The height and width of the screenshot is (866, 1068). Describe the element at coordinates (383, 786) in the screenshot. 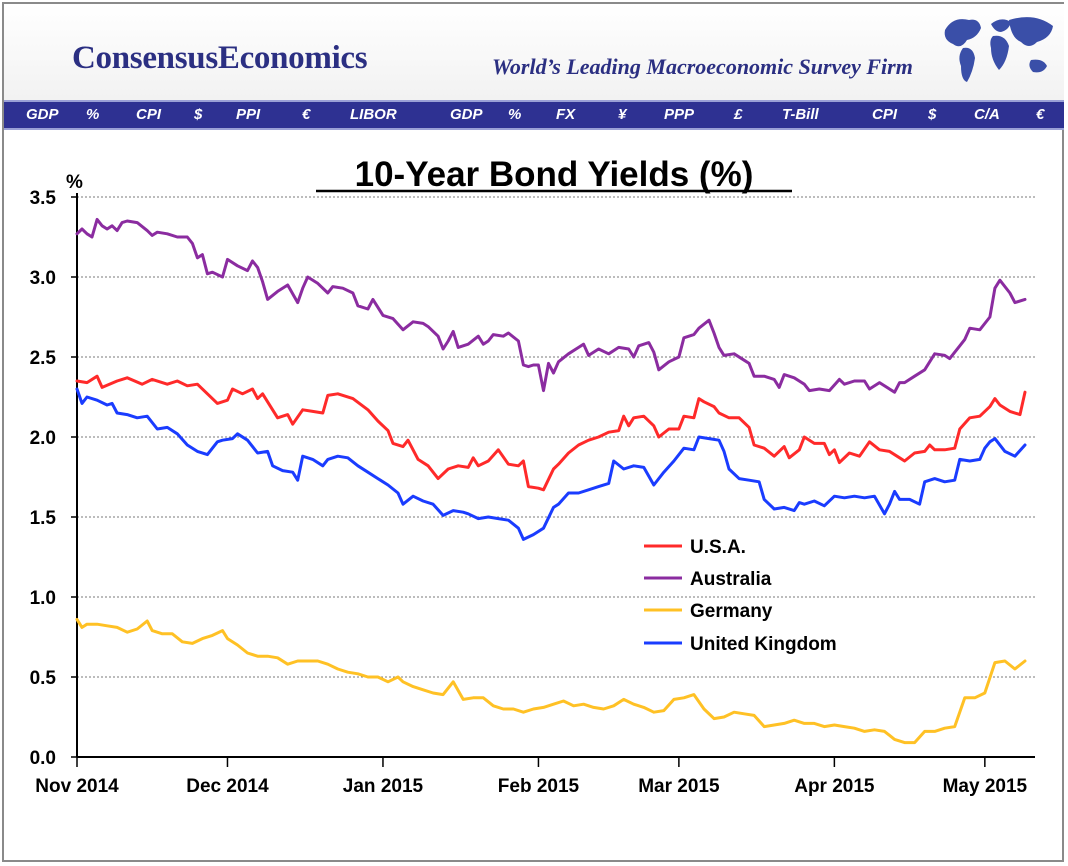

I see `x-tick-label: Jan 2015` at that location.